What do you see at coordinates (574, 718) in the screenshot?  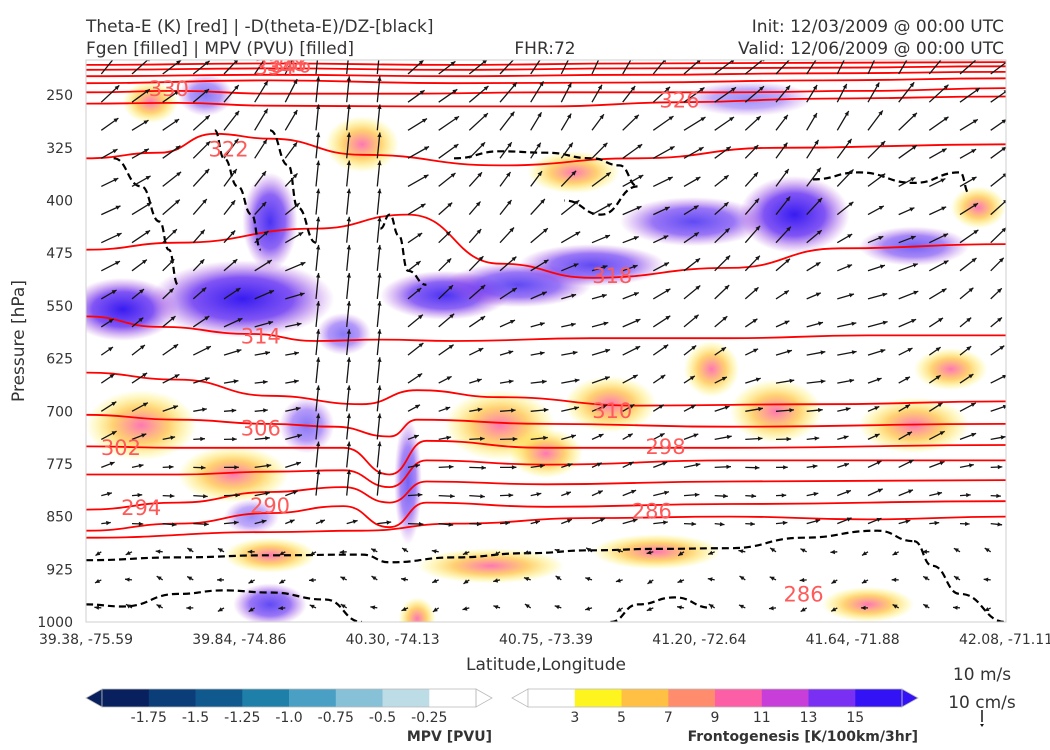 I see `colorbar-tick-label: 3` at bounding box center [574, 718].